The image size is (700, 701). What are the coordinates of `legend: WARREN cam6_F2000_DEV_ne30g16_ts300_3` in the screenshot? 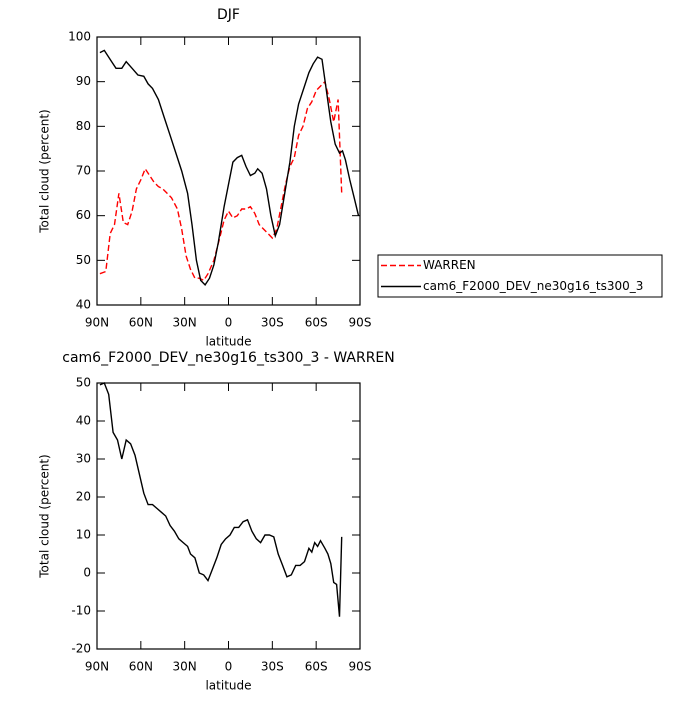 It's located at (520, 276).